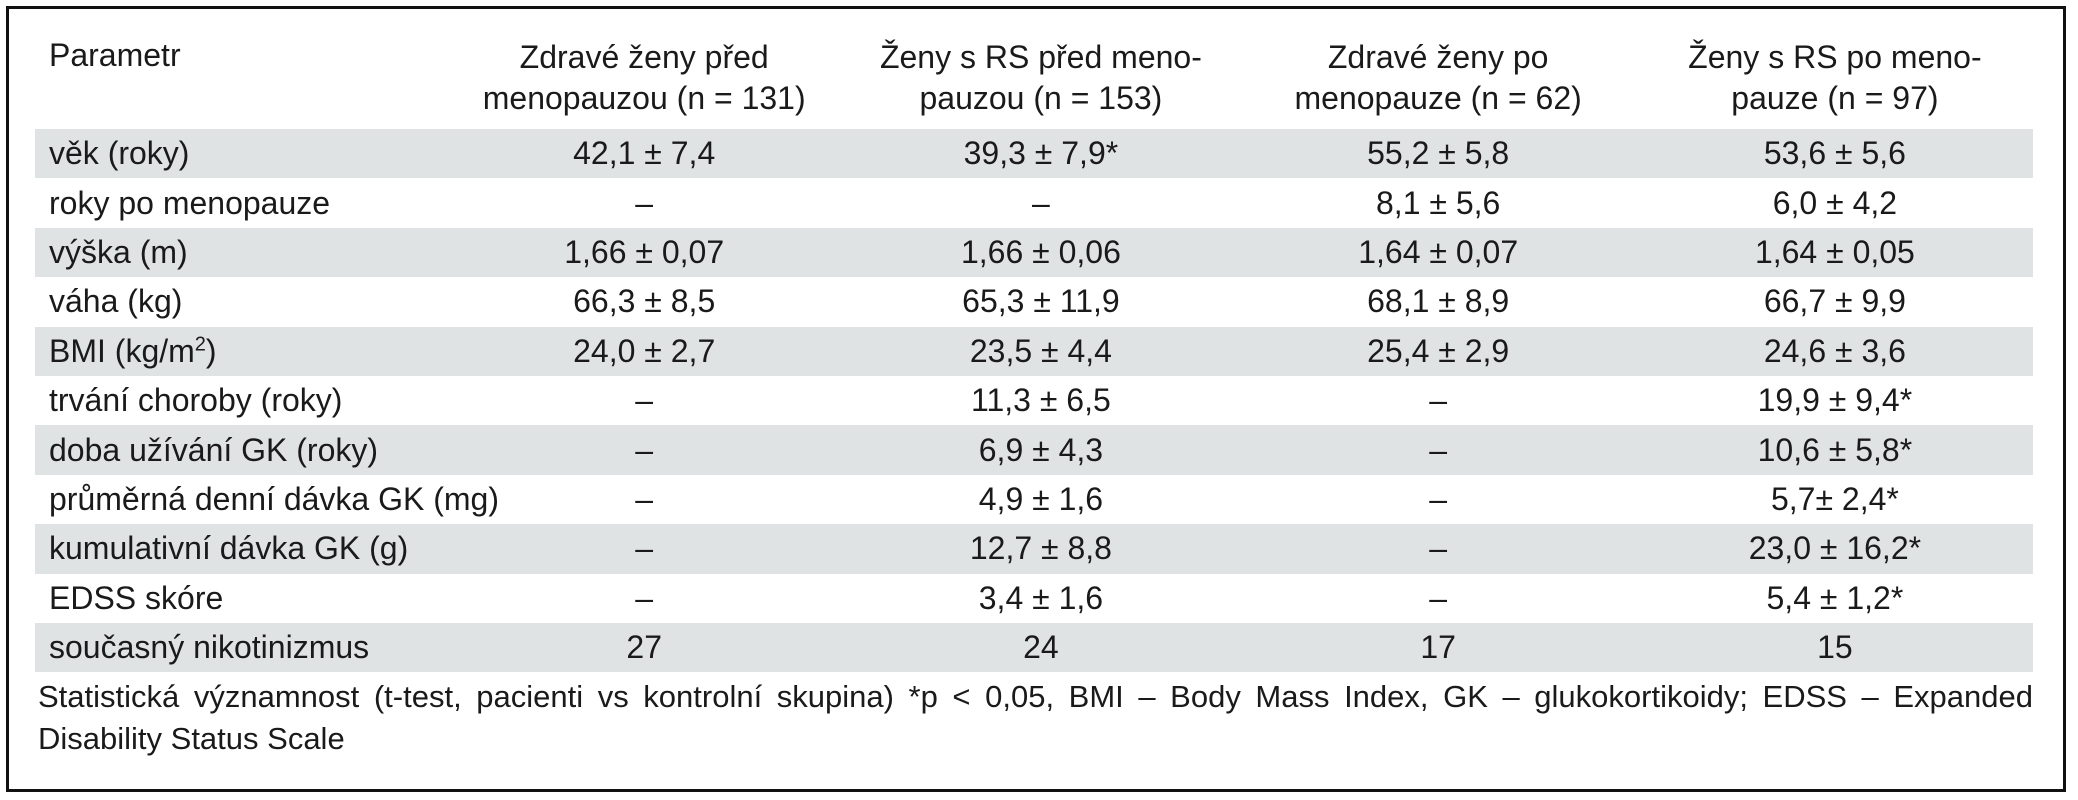  I want to click on table-cell: 24,6 ± 3,6, so click(1834, 351).